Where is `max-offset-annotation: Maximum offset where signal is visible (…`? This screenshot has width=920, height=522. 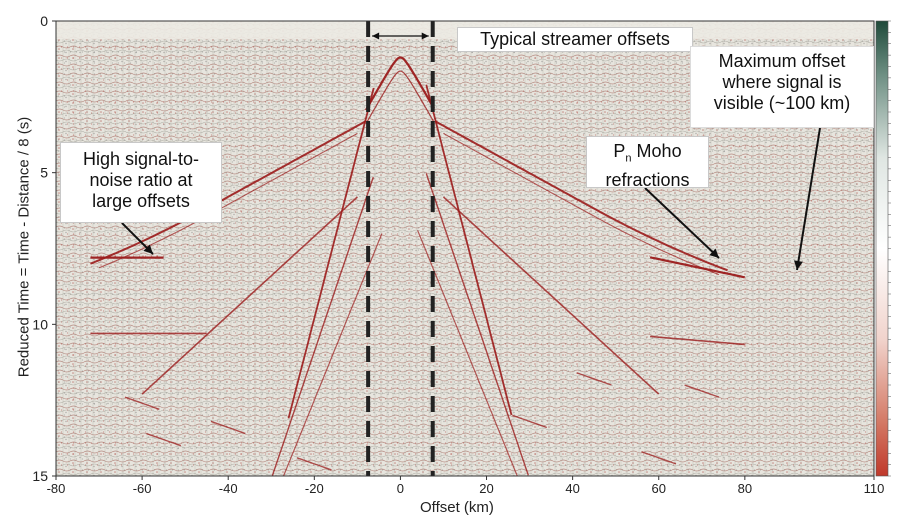 max-offset-annotation: Maximum offset where signal is visible (… is located at coordinates (782, 87).